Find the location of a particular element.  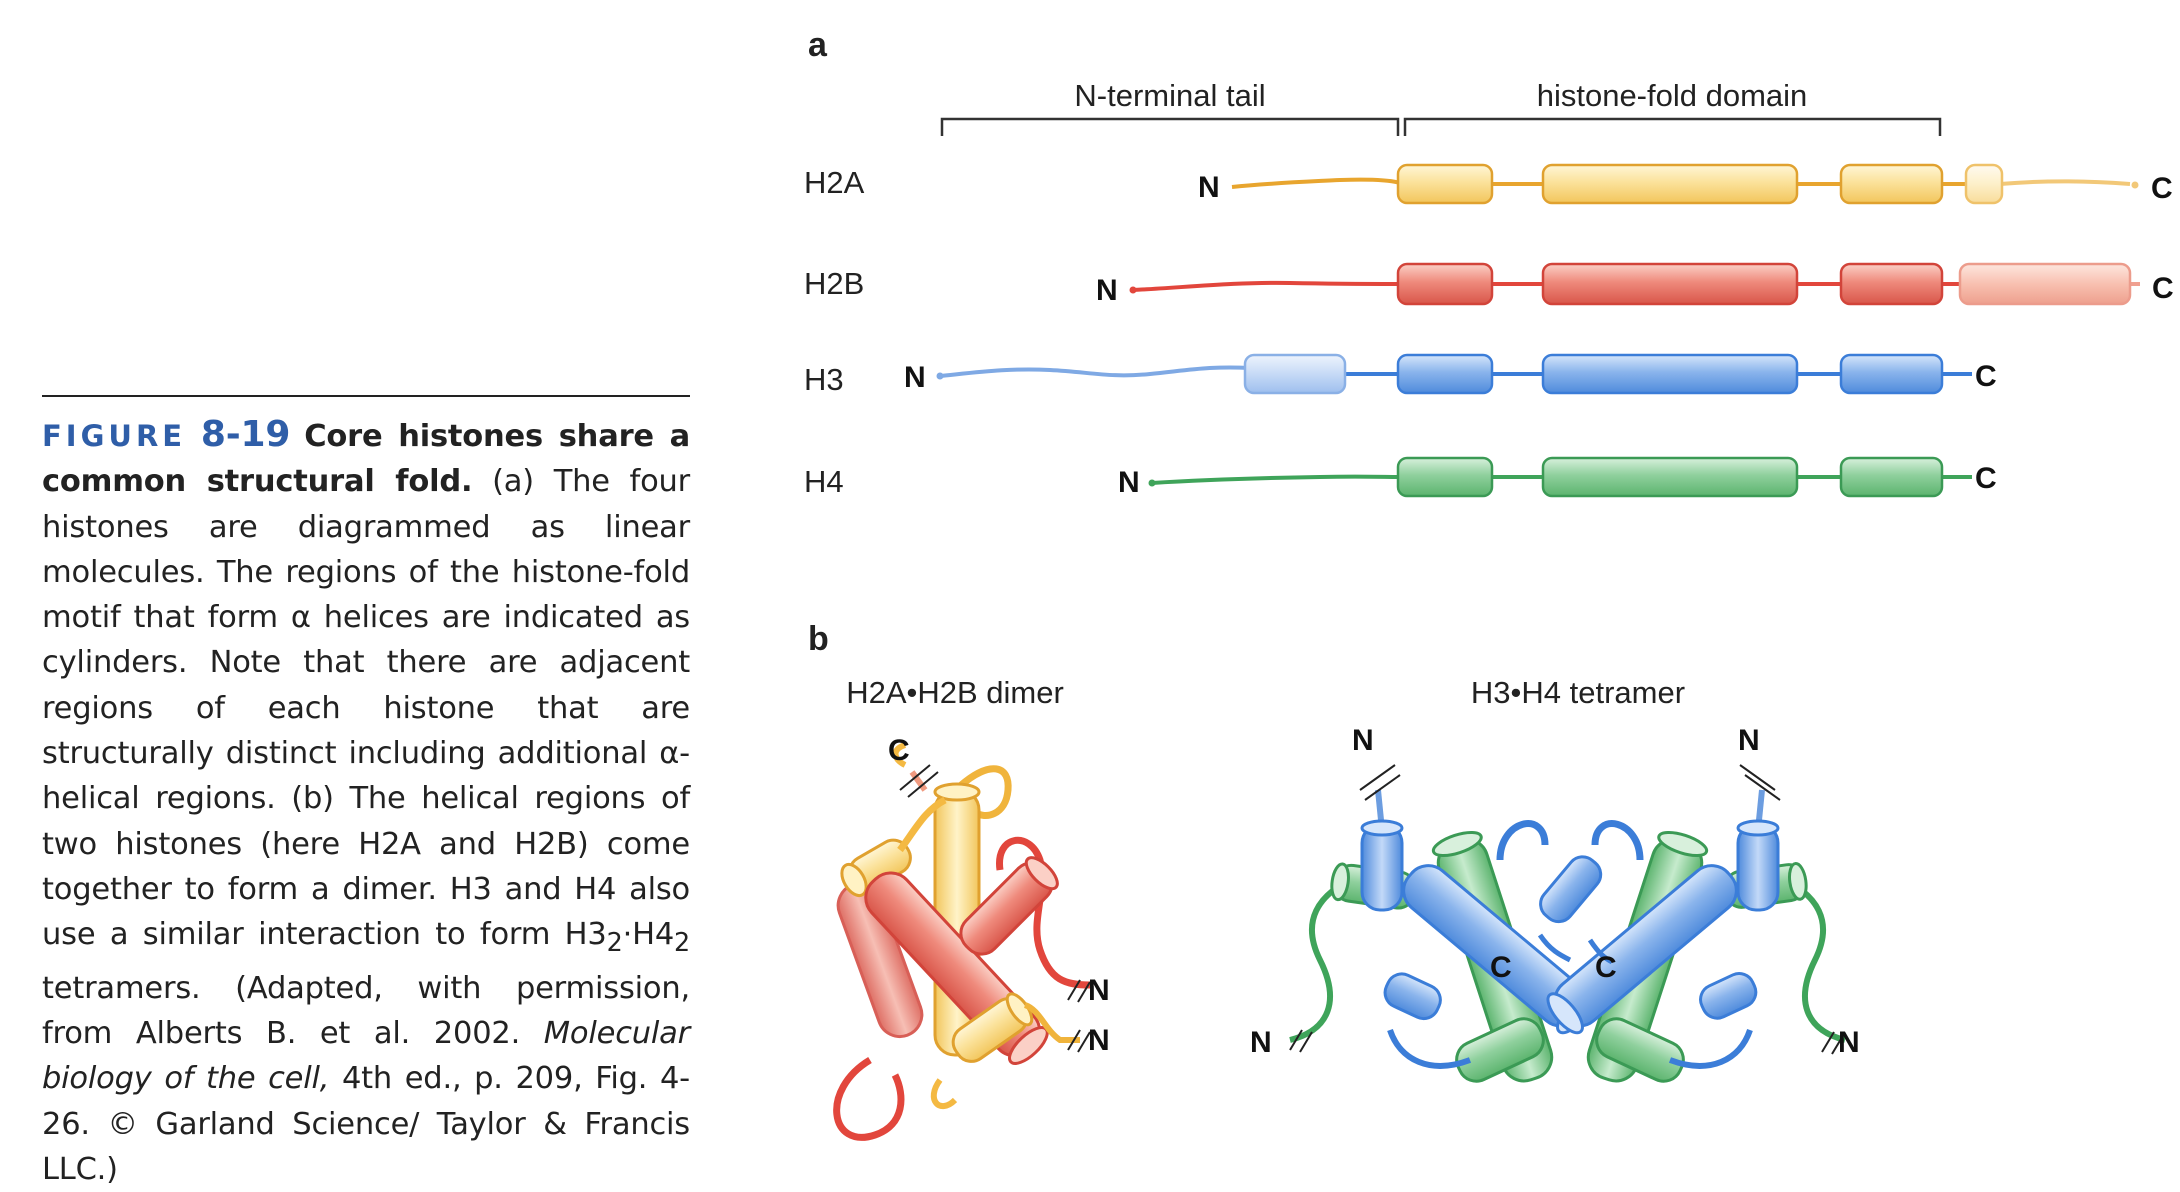

h2b-c-label: C is located at coordinates (2163, 288).